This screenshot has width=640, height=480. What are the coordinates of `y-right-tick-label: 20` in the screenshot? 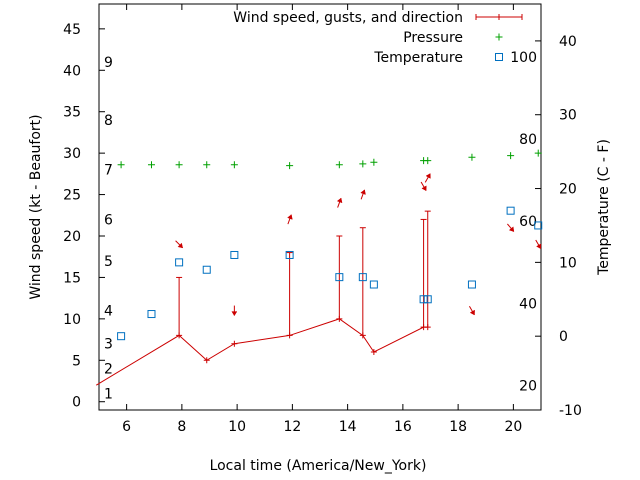 It's located at (568, 190).